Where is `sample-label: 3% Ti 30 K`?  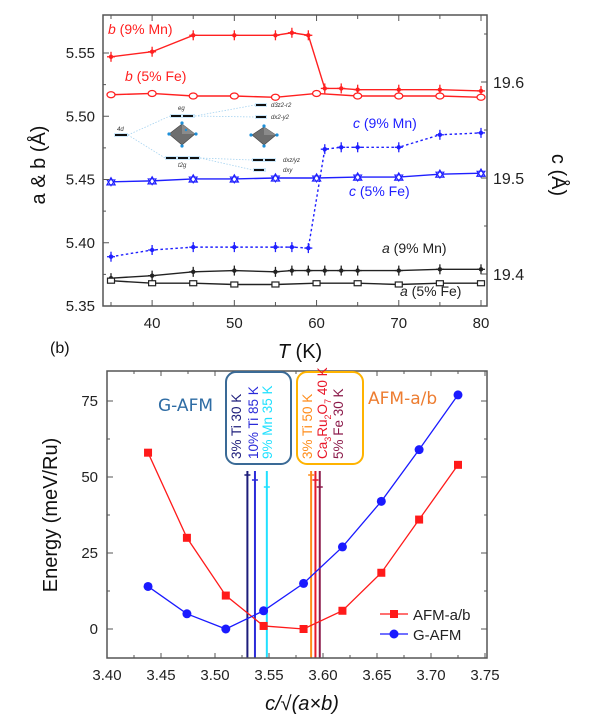
sample-label: 3% Ti 30 K is located at coordinates (236, 426).